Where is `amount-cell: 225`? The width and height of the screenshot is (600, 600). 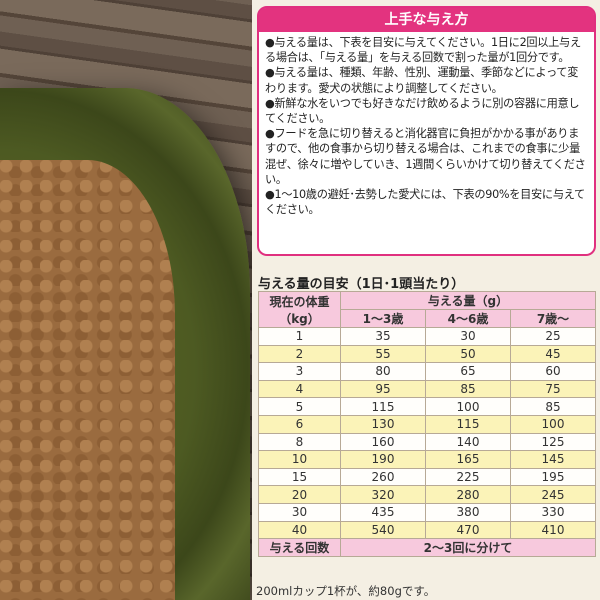
amount-cell: 225 is located at coordinates (468, 477).